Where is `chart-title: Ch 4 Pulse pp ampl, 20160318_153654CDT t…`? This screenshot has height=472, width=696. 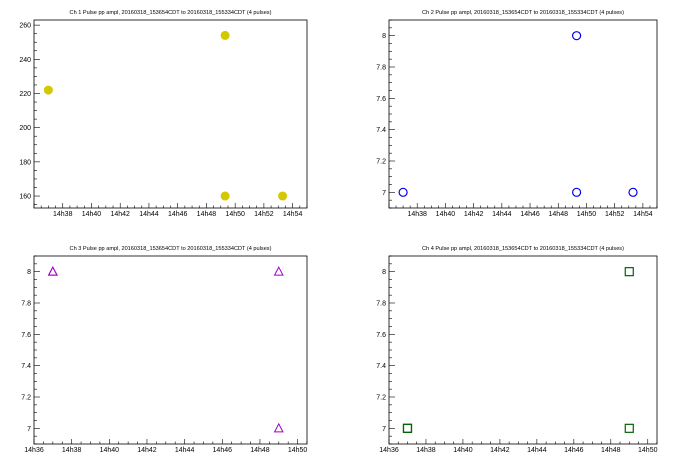
chart-title: Ch 4 Pulse pp ampl, 20160318_153654CDT t… is located at coordinates (523, 249).